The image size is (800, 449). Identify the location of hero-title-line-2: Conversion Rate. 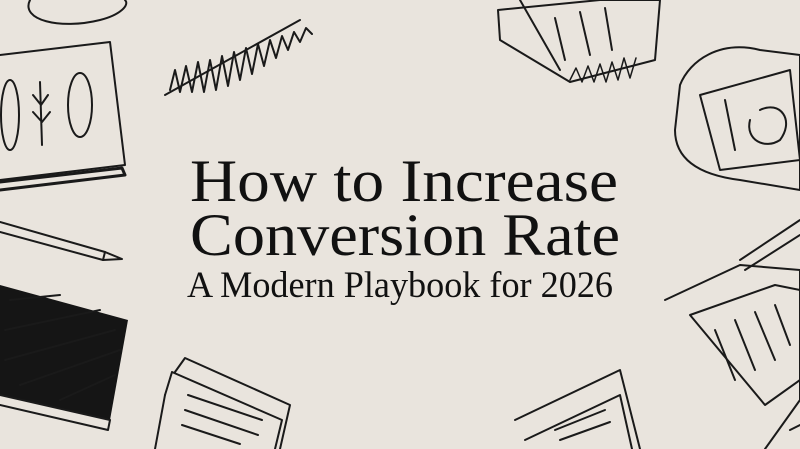
(405, 235).